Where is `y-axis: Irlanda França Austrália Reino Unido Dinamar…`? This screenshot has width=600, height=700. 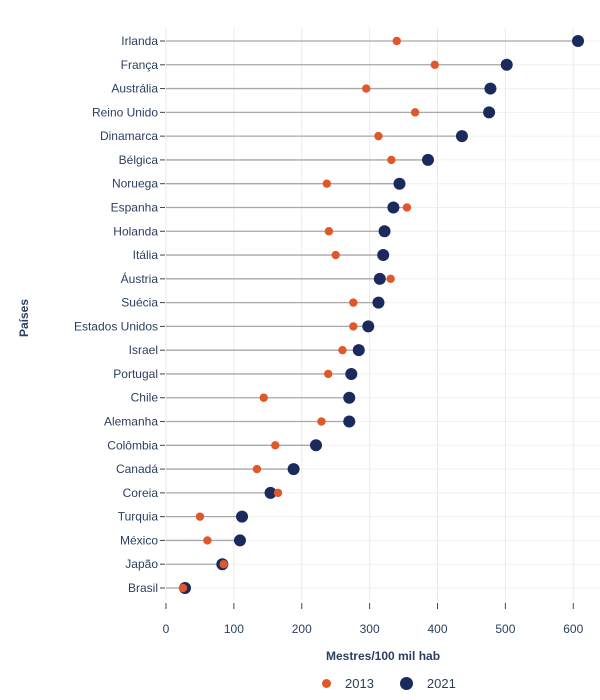 y-axis: Irlanda França Austrália Reino Unido Dinamar… is located at coordinates (119, 314).